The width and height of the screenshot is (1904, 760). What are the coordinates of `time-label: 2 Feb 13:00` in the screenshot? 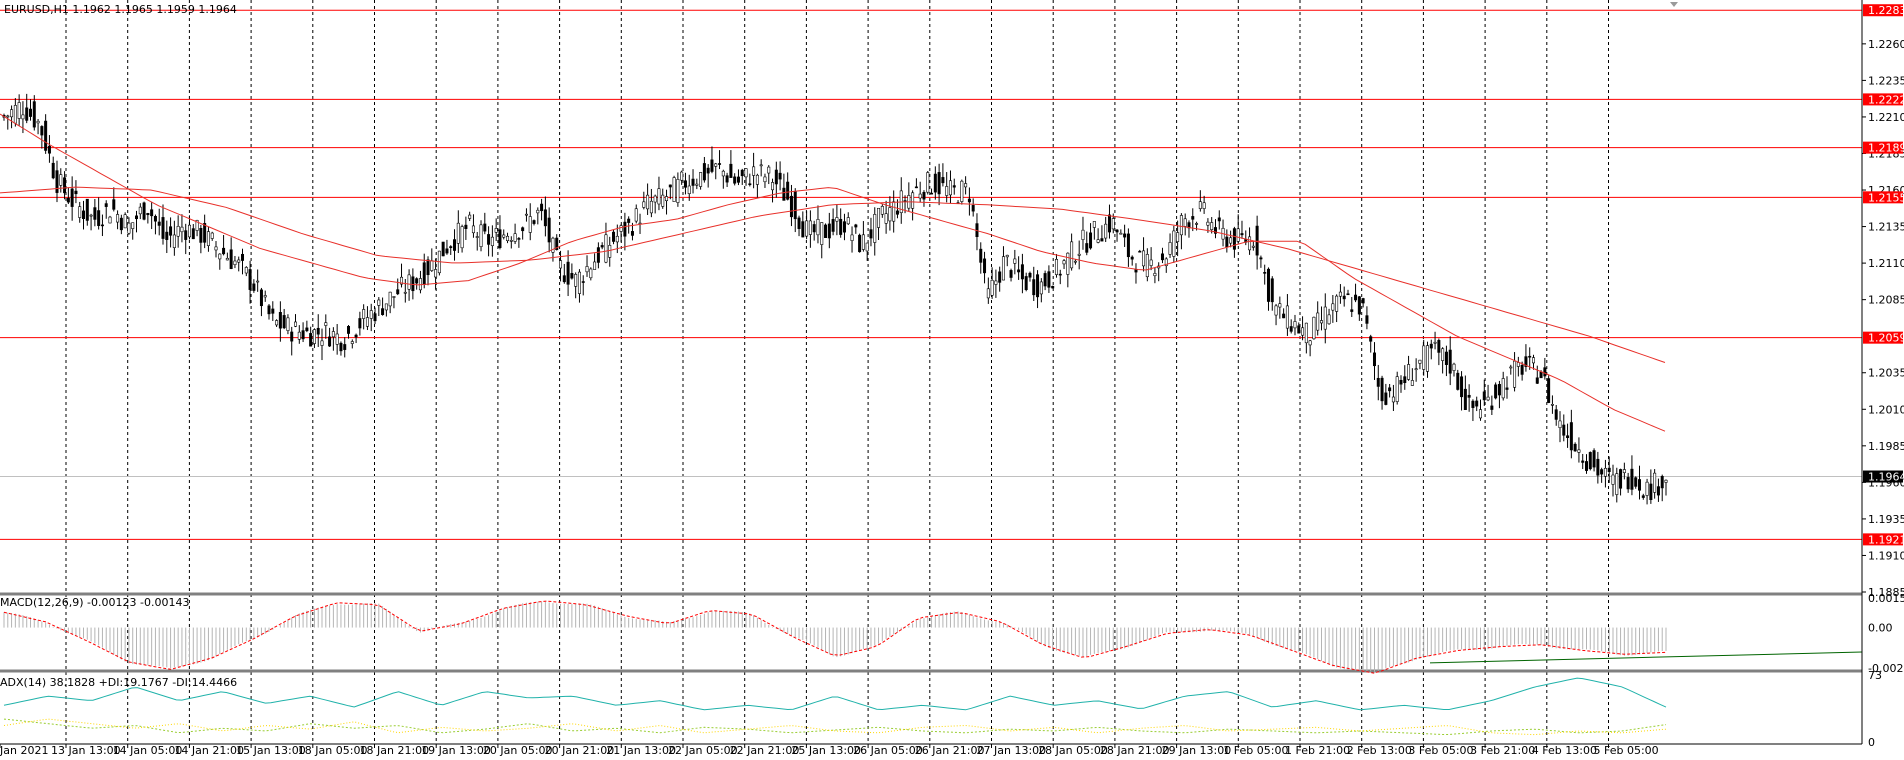 It's located at (1379, 750).